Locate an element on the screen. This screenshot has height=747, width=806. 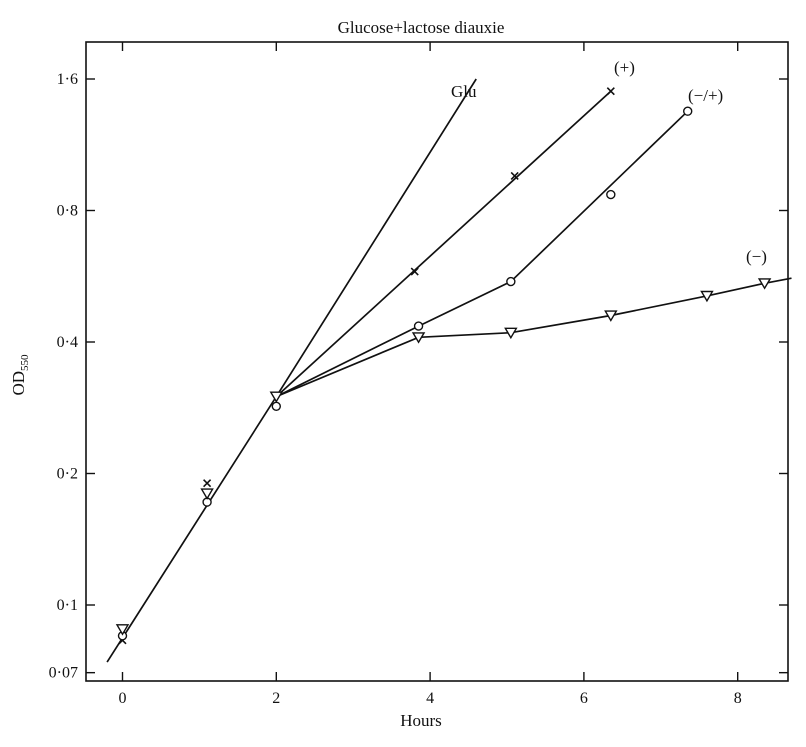
series-label: Glu is located at coordinates (464, 91).